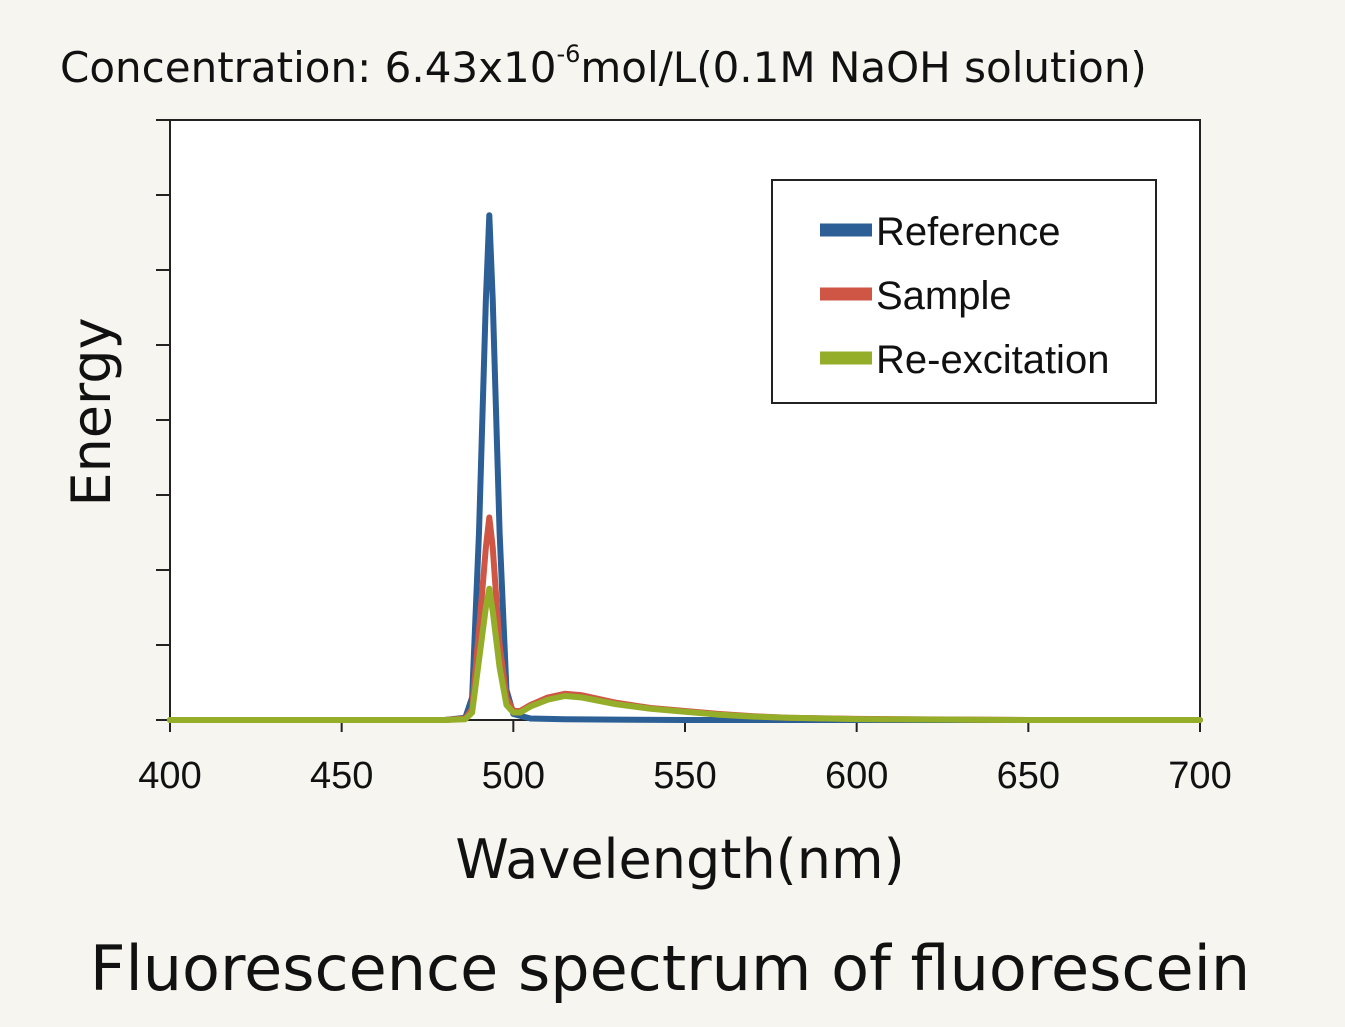 The image size is (1345, 1027). I want to click on x-tick-label: 700, so click(1199, 776).